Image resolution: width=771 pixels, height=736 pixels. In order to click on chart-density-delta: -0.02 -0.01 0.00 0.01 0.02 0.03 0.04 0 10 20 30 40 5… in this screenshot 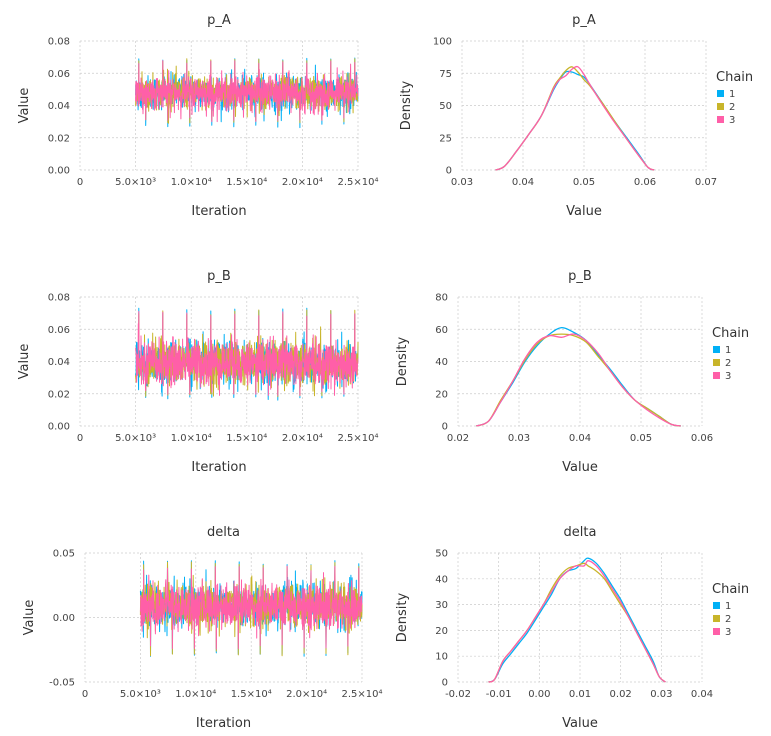, I will do `click(572, 628)`.